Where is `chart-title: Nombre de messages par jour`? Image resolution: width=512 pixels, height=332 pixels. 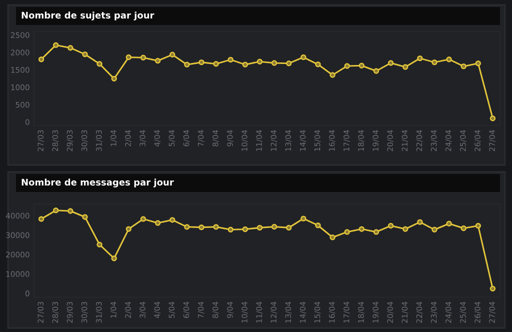
chart-title: Nombre de messages par jour is located at coordinates (98, 183).